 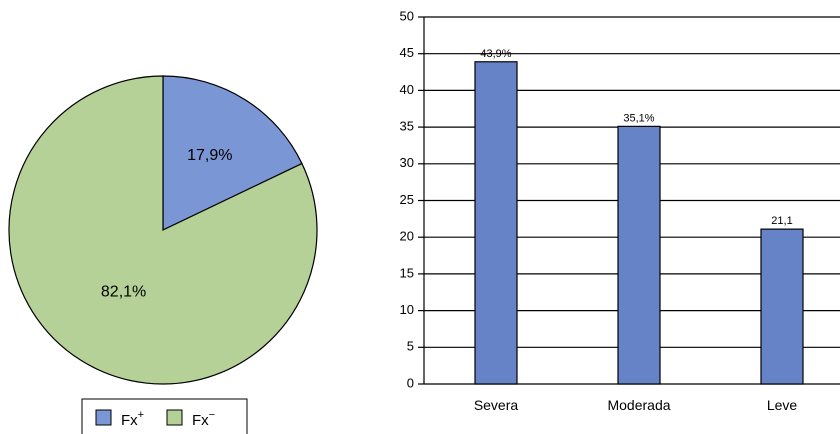 I want to click on y-tick-label-9: 45, so click(x=407, y=52).